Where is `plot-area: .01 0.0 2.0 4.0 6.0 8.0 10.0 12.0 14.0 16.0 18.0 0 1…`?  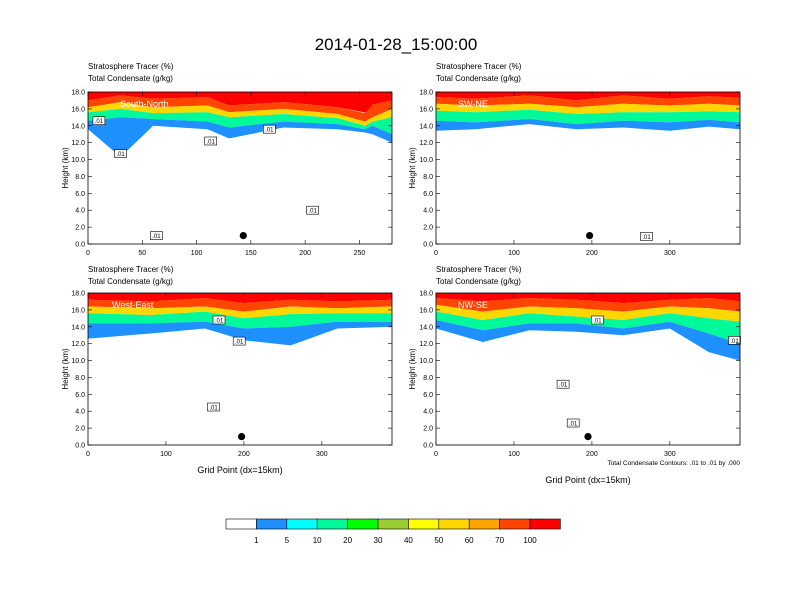
plot-area: .01 0.0 2.0 4.0 6.0 8.0 10.0 12.0 14.0 16.0 18.0 0 1… is located at coordinates (580, 173).